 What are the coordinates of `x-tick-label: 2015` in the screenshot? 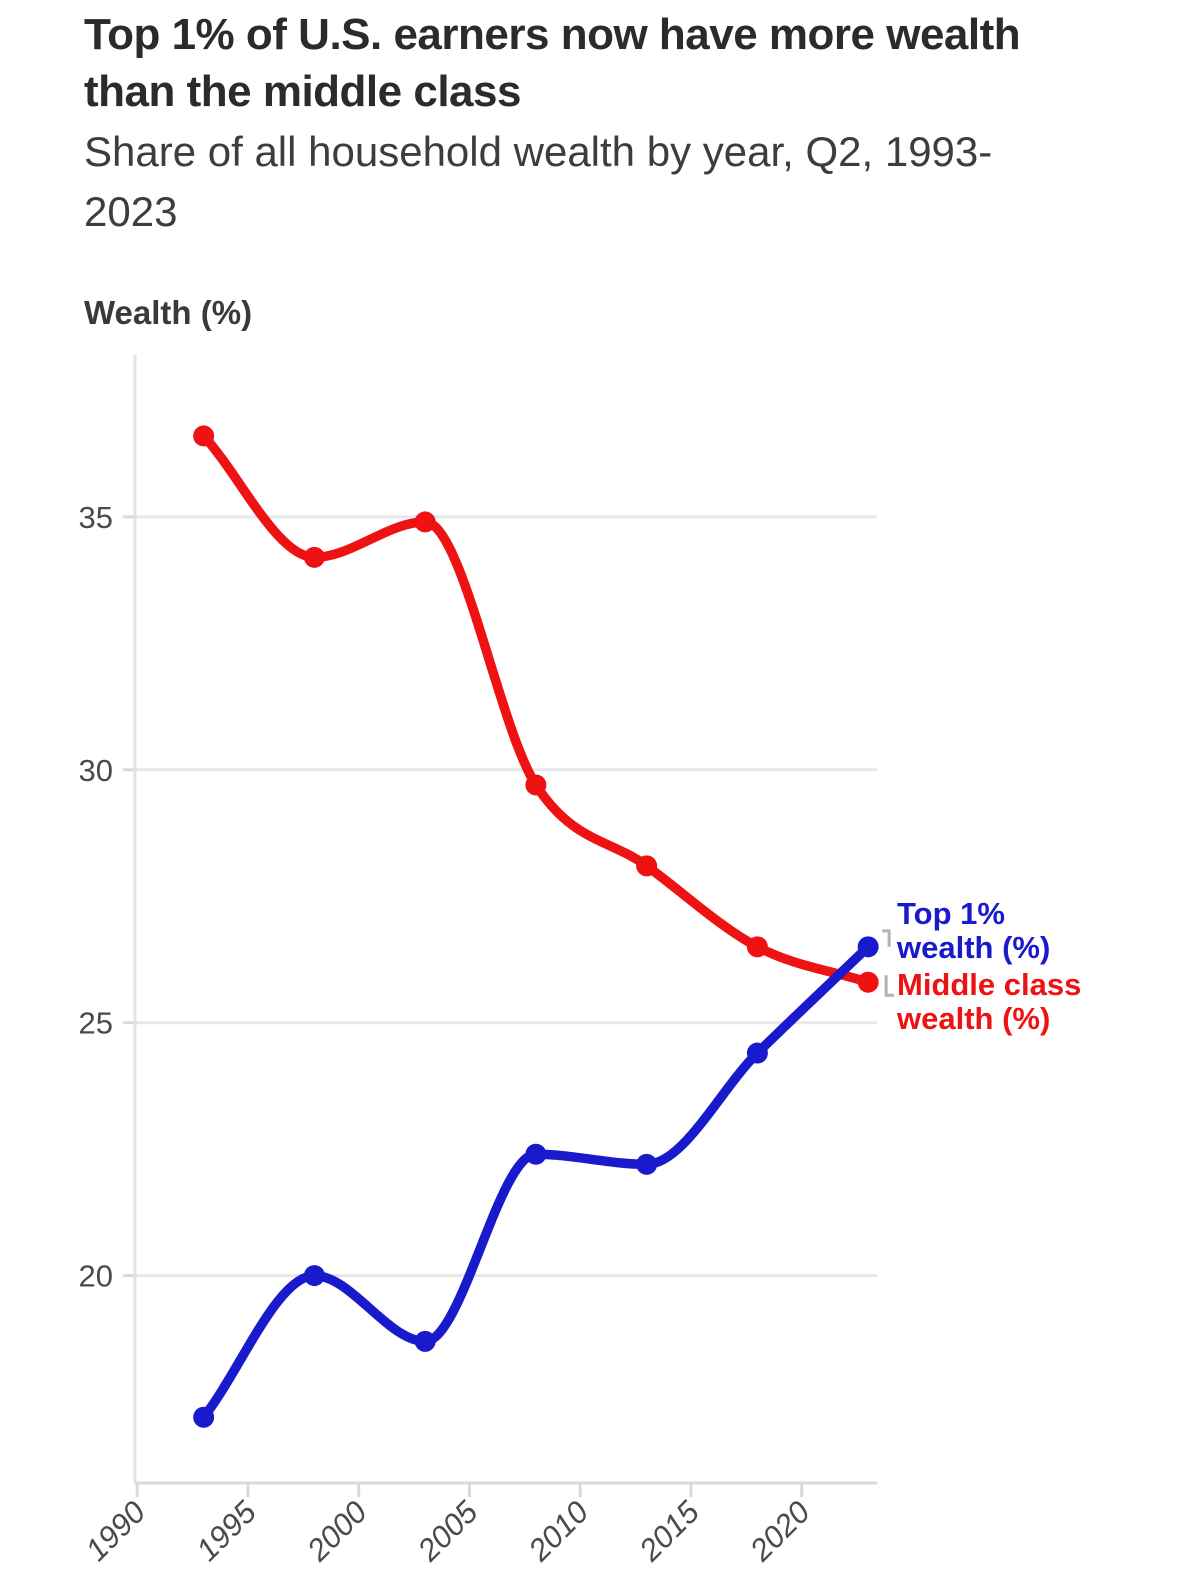 It's located at (669, 1531).